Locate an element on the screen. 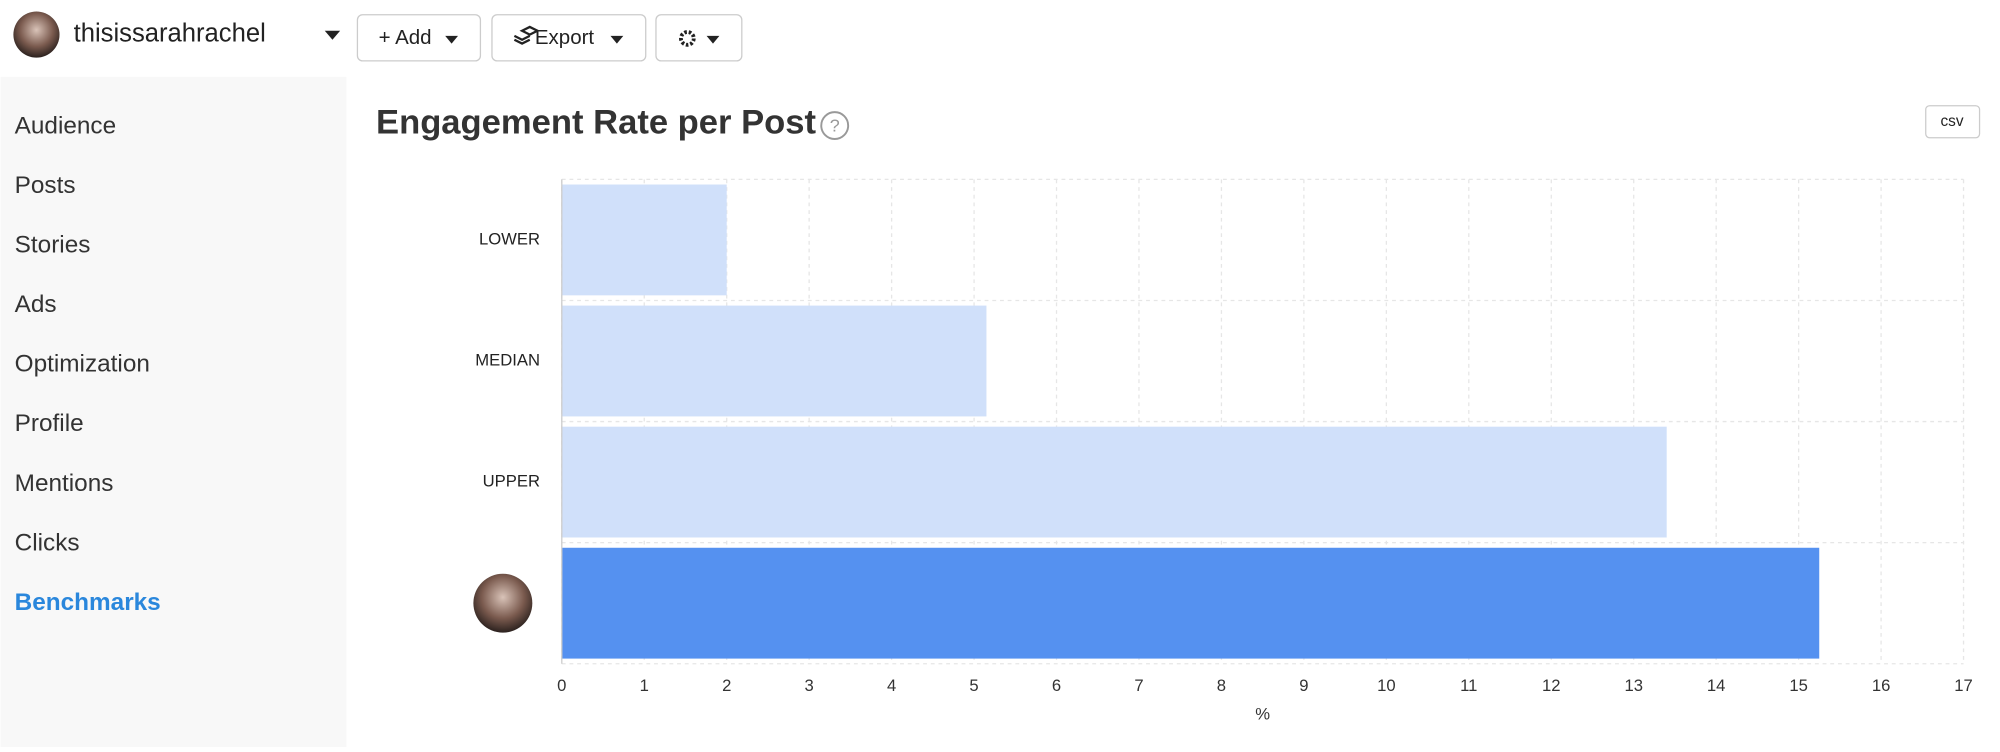 This screenshot has height=752, width=2000. help-icon is located at coordinates (835, 125).